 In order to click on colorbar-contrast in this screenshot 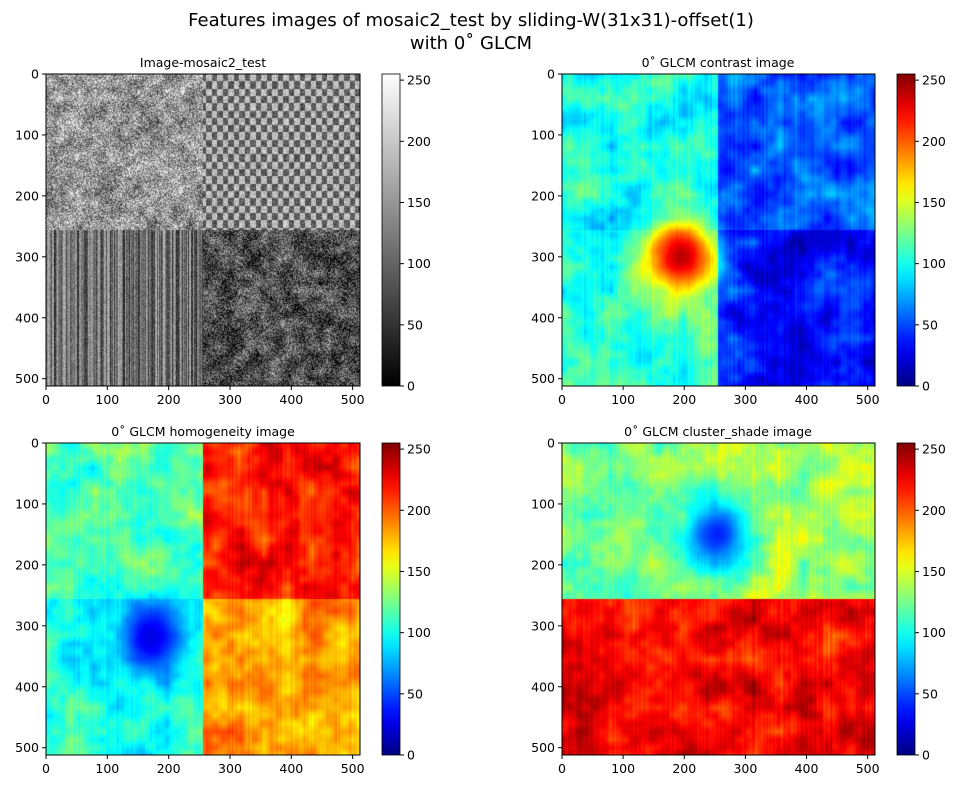, I will do `click(906, 230)`.